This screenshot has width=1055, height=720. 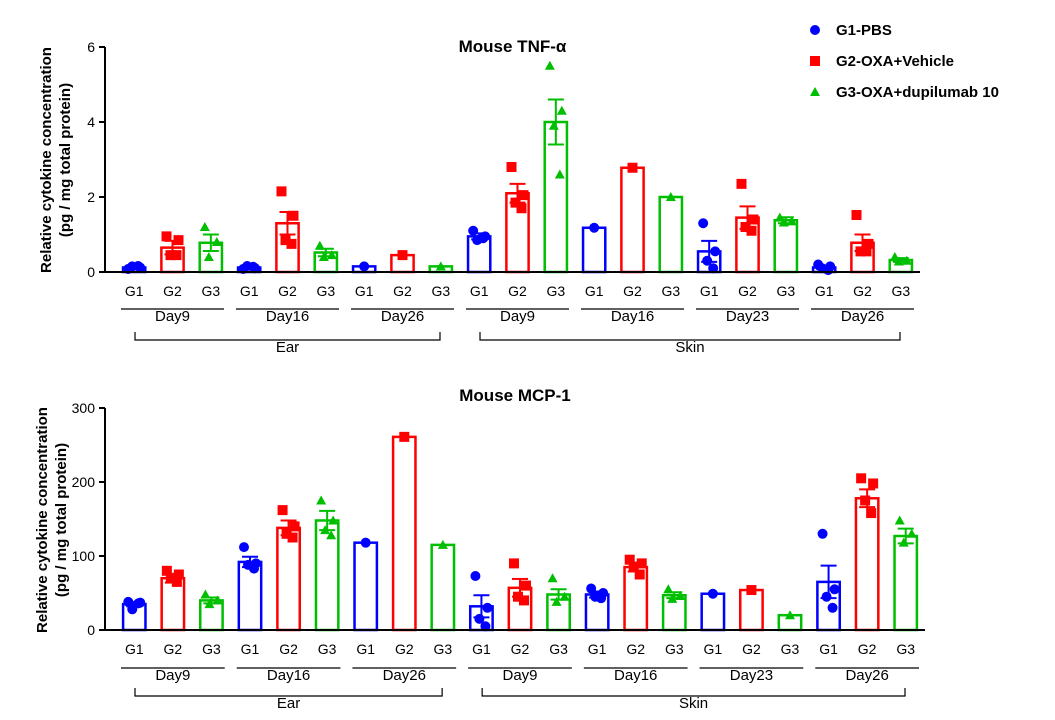 I want to click on day-label: Day26, so click(x=402, y=316).